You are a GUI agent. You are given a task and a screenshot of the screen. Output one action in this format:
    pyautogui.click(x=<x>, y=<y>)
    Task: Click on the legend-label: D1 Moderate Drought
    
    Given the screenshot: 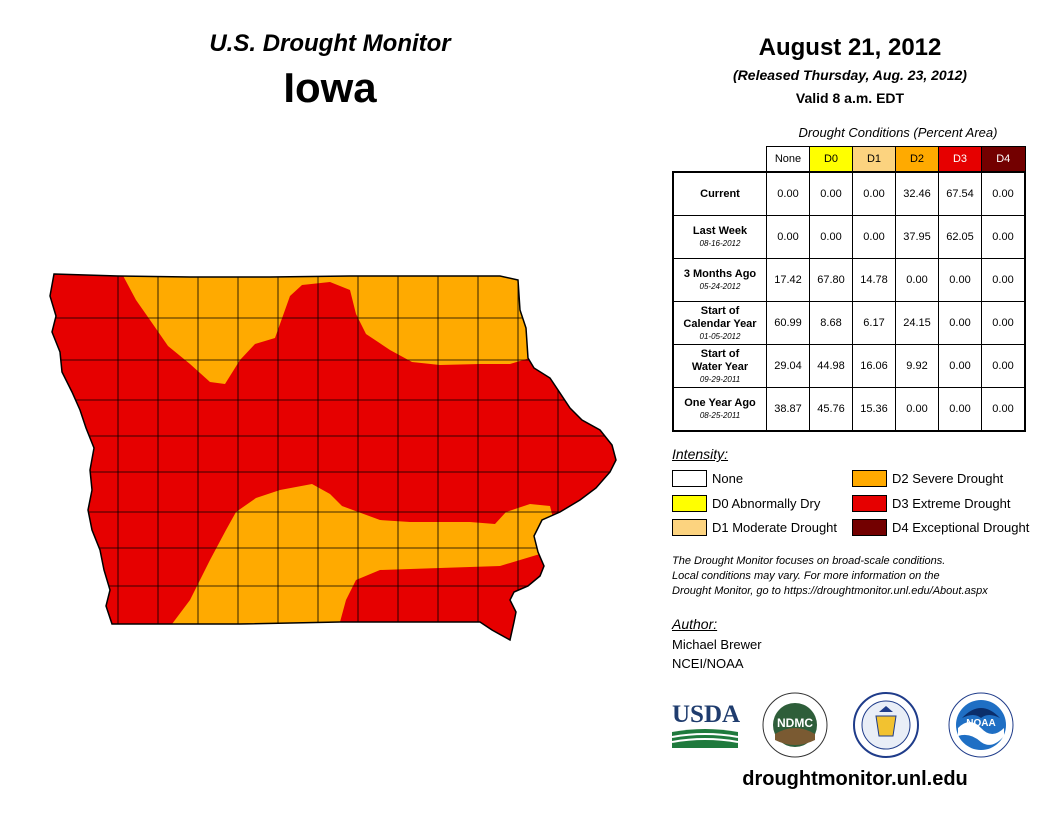 What is the action you would take?
    pyautogui.click(x=775, y=527)
    